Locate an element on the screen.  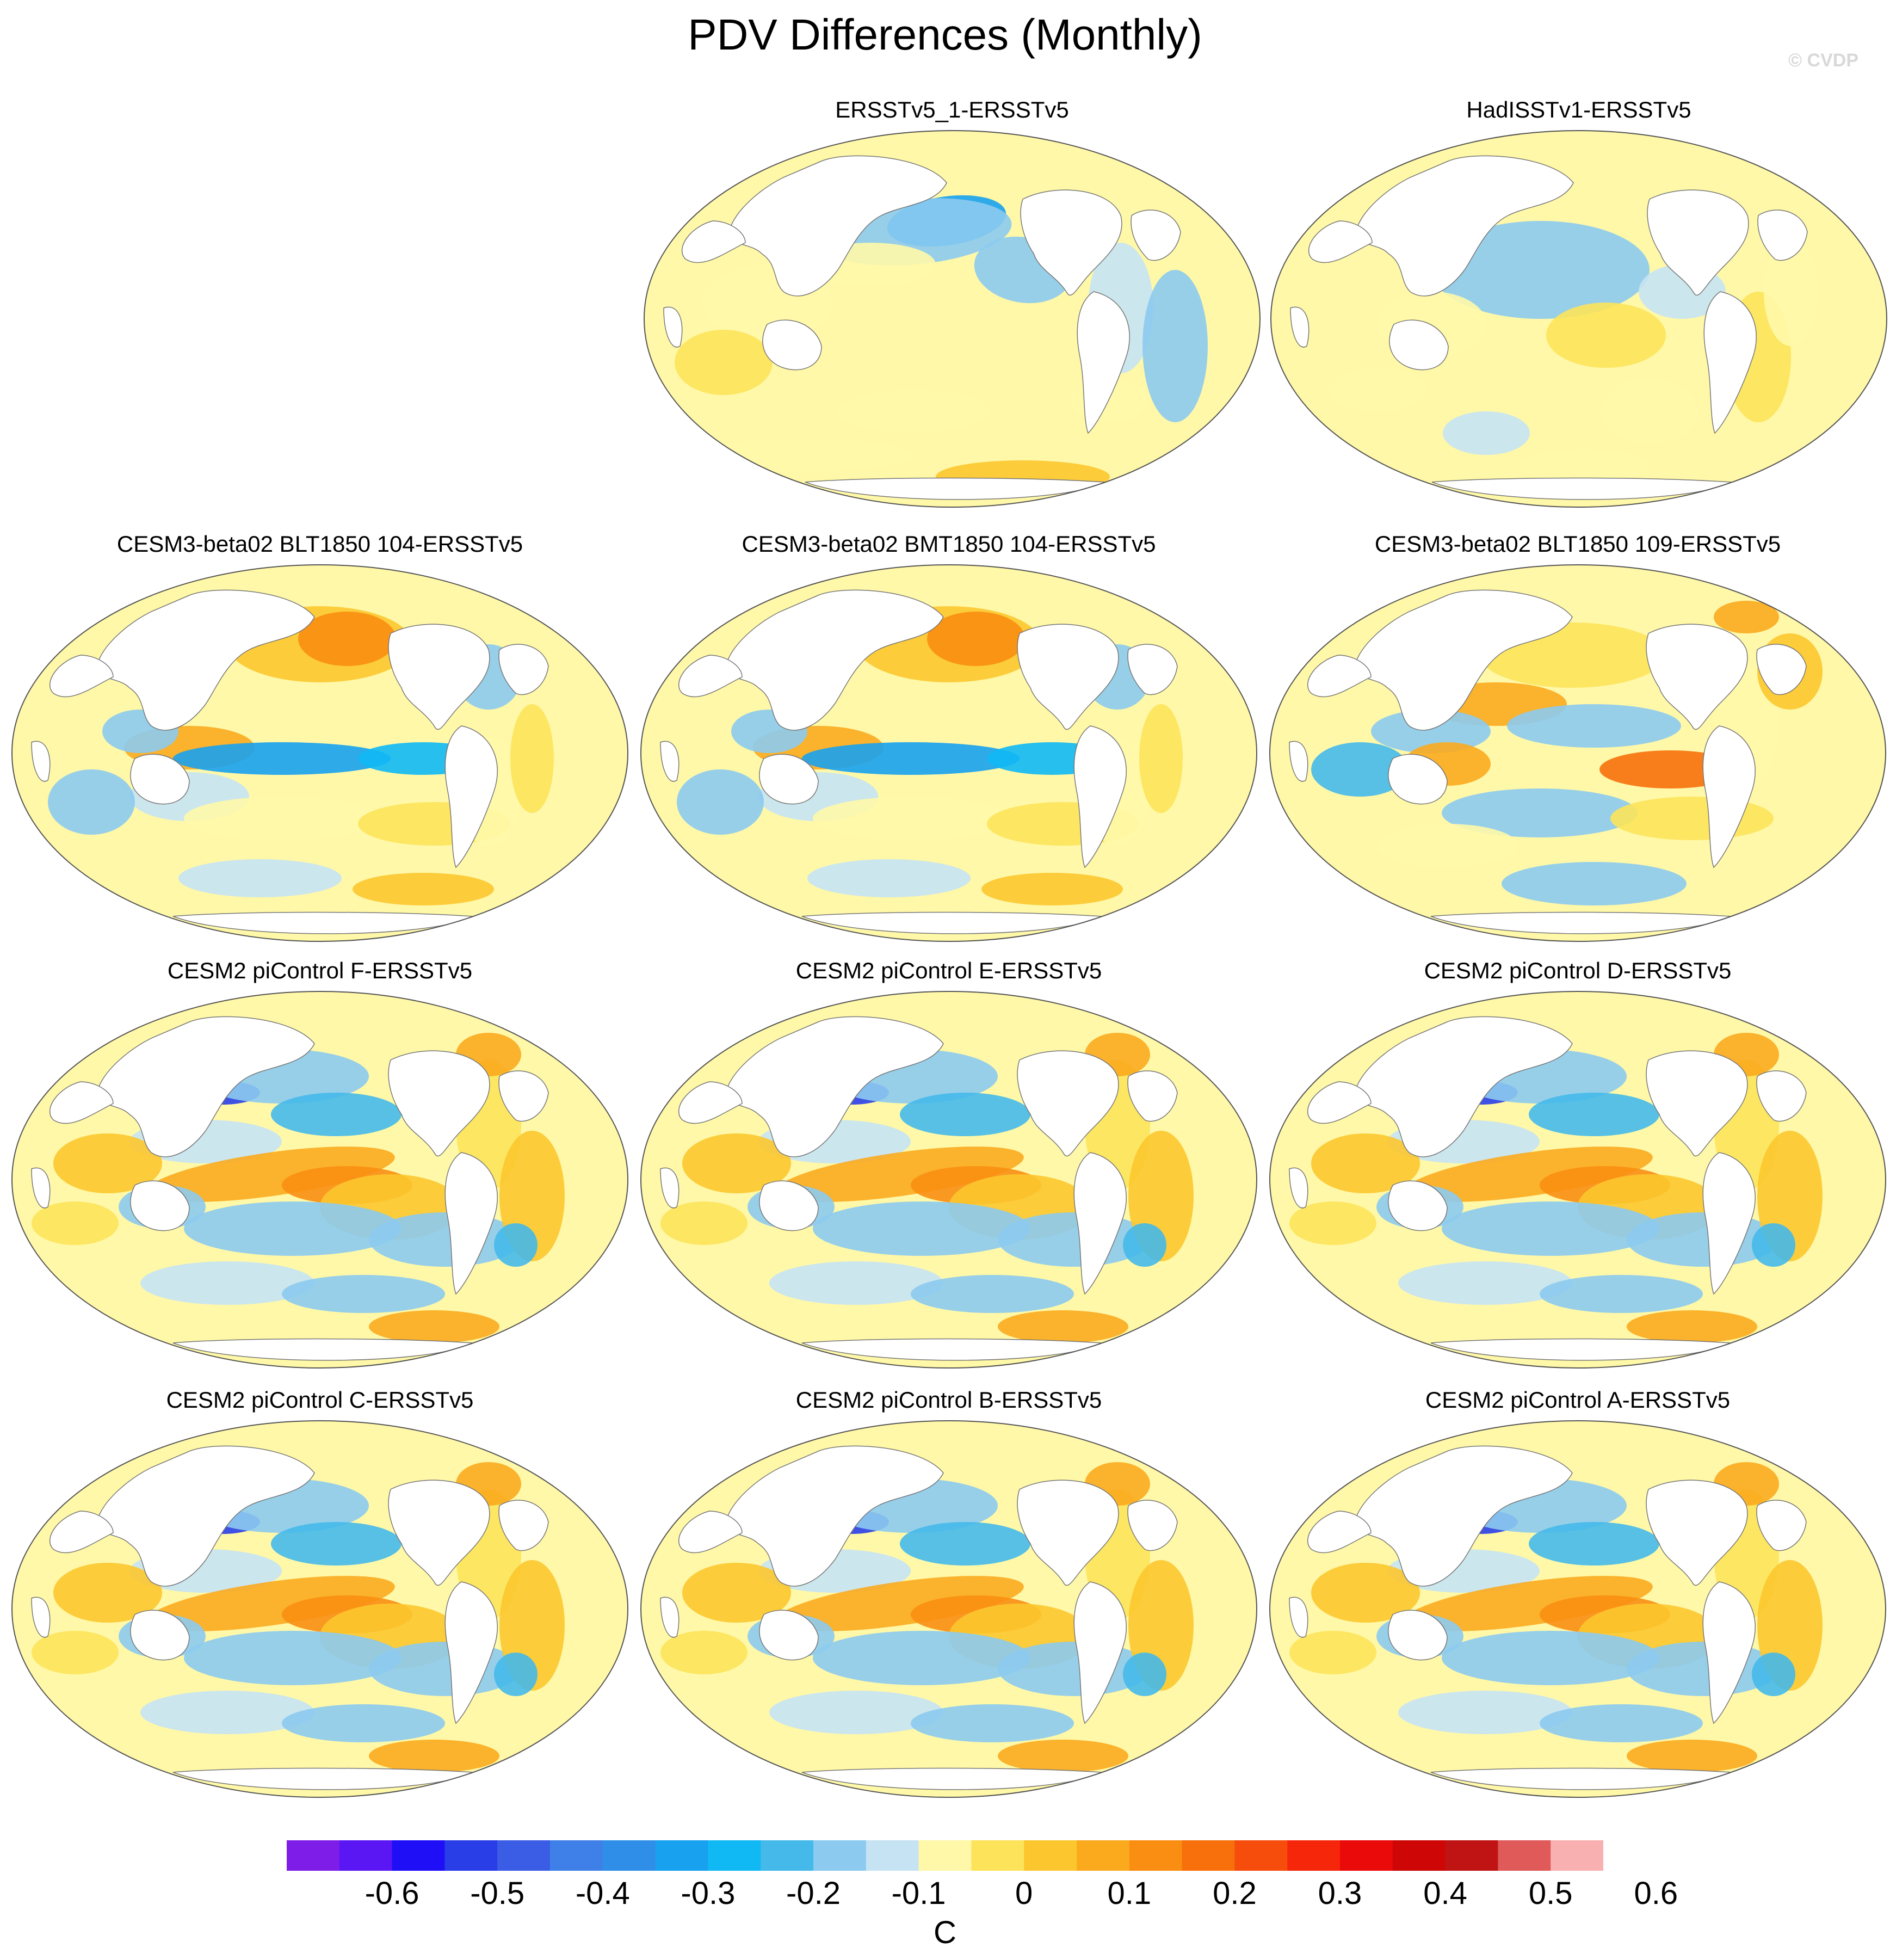
map-panel: CESM2 piControl E-ERSSTv5 is located at coordinates (949, 1168).